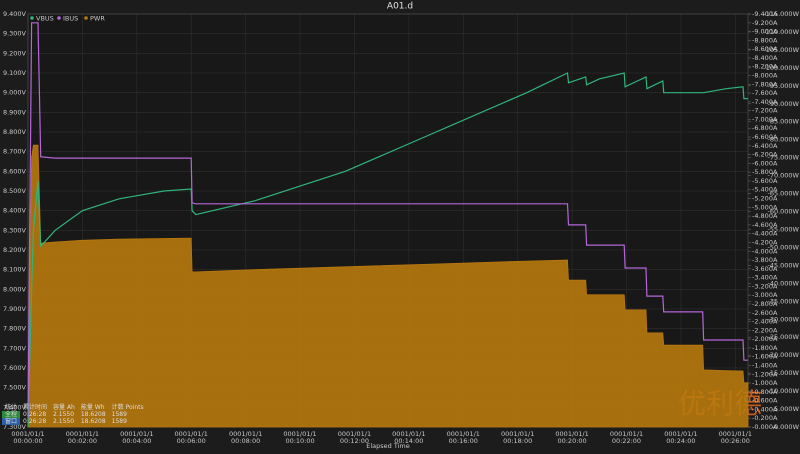 Image resolution: width=800 pixels, height=454 pixels. What do you see at coordinates (82, 441) in the screenshot?
I see `x-tick-label: 00:02:00` at bounding box center [82, 441].